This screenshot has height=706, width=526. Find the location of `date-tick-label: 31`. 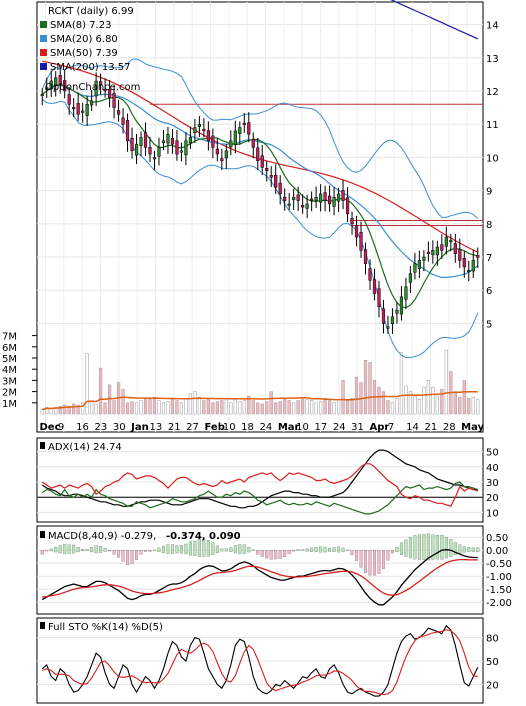

date-tick-label: 31 is located at coordinates (357, 427).